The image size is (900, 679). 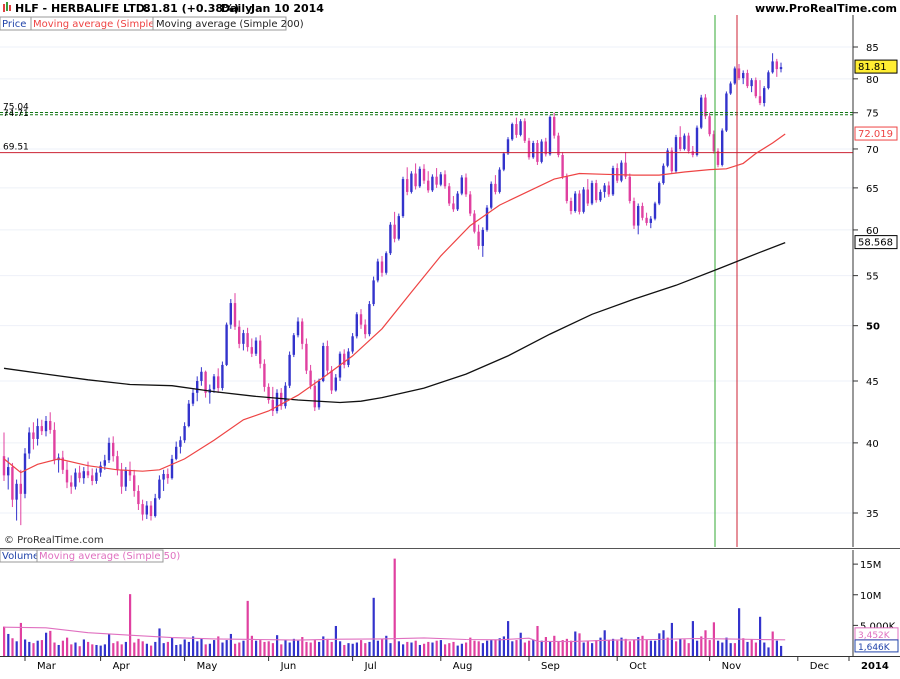 I want to click on legend-ma200: Moving average (Simple 200), so click(x=230, y=24).